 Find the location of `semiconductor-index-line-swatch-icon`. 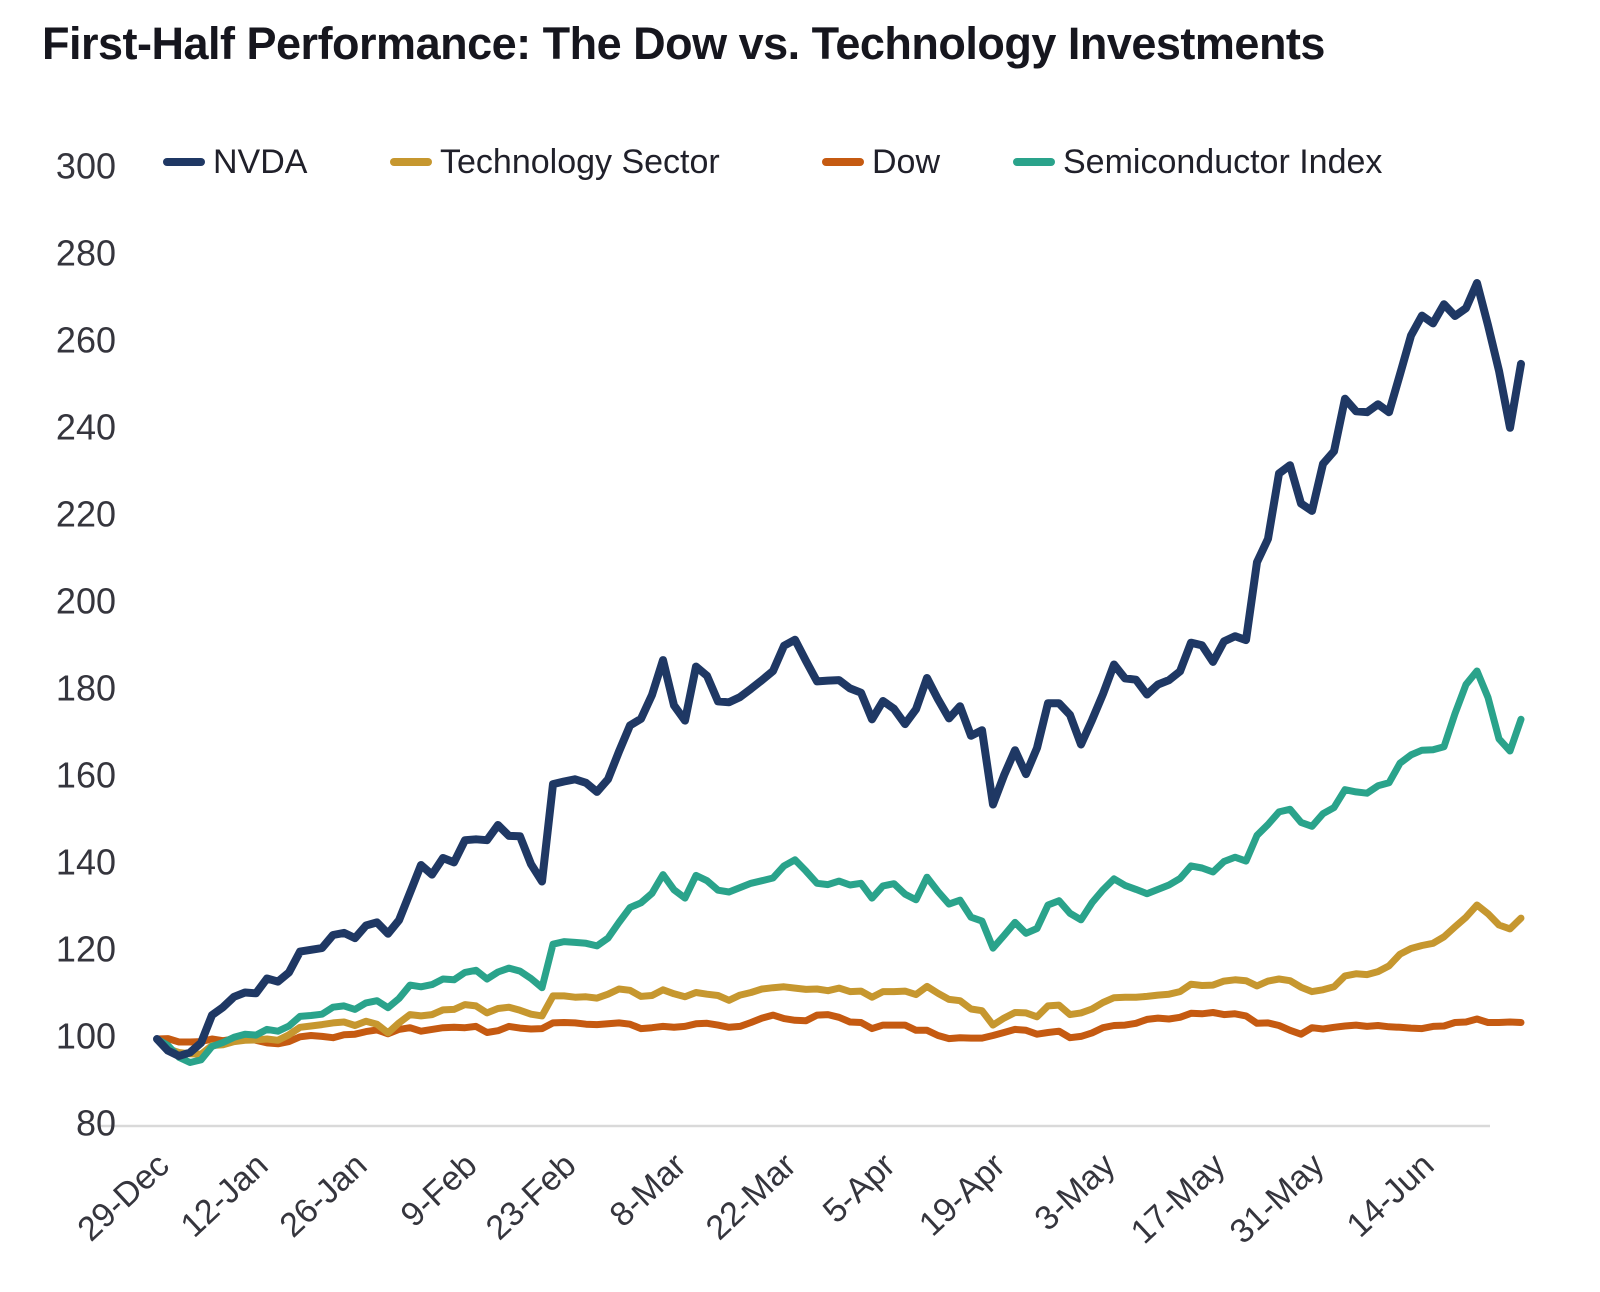

semiconductor-index-line-swatch-icon is located at coordinates (1034, 162).